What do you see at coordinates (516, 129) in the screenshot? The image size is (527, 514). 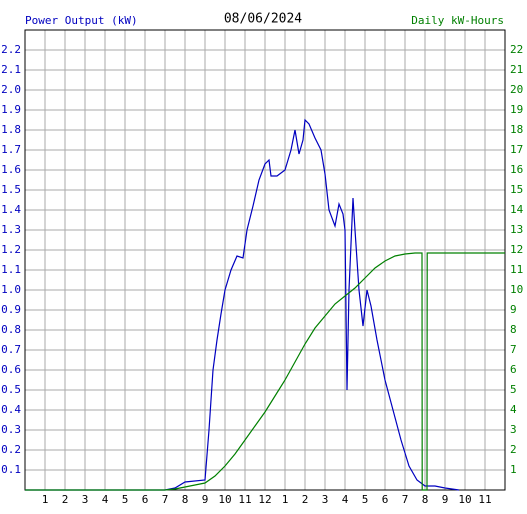 I see `y2-tick-label: 18` at bounding box center [516, 129].